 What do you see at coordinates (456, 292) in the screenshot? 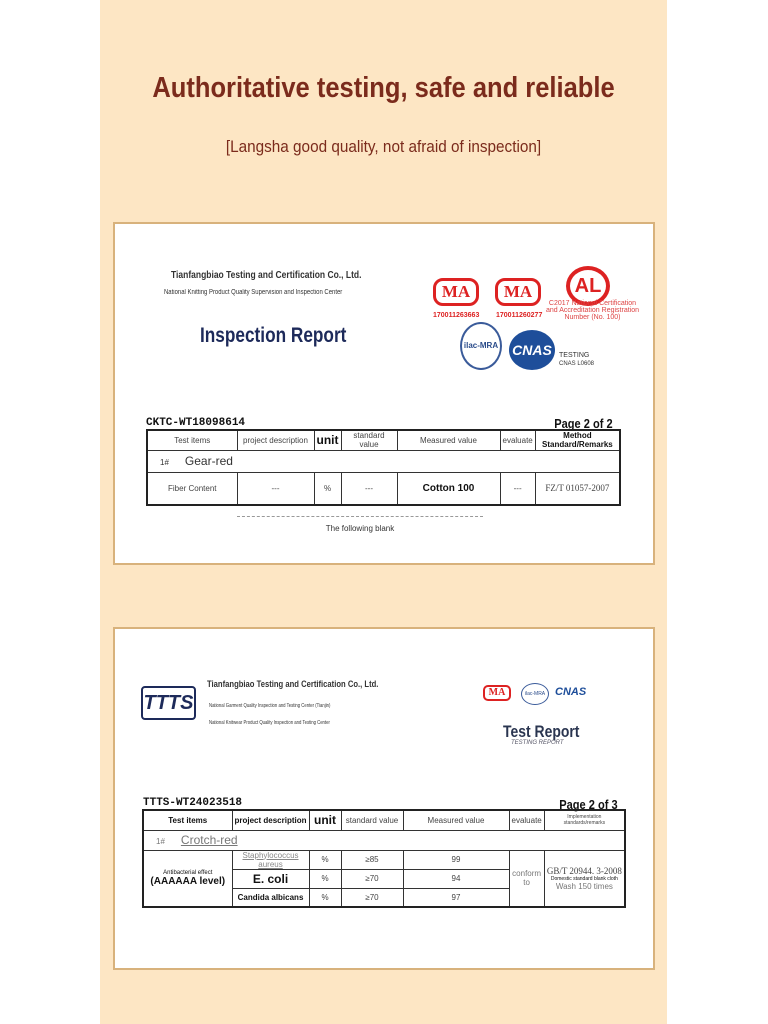
I see `cma-logo-1: MA` at bounding box center [456, 292].